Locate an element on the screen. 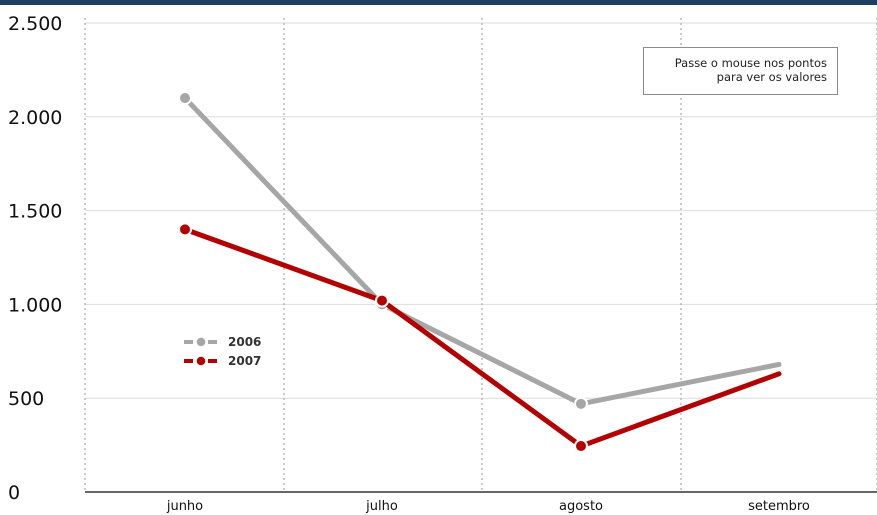 This screenshot has width=877, height=515. y-axis-tick-labels: 0 500 1.000 1.500 2.000 2.500 is located at coordinates (35, 258).